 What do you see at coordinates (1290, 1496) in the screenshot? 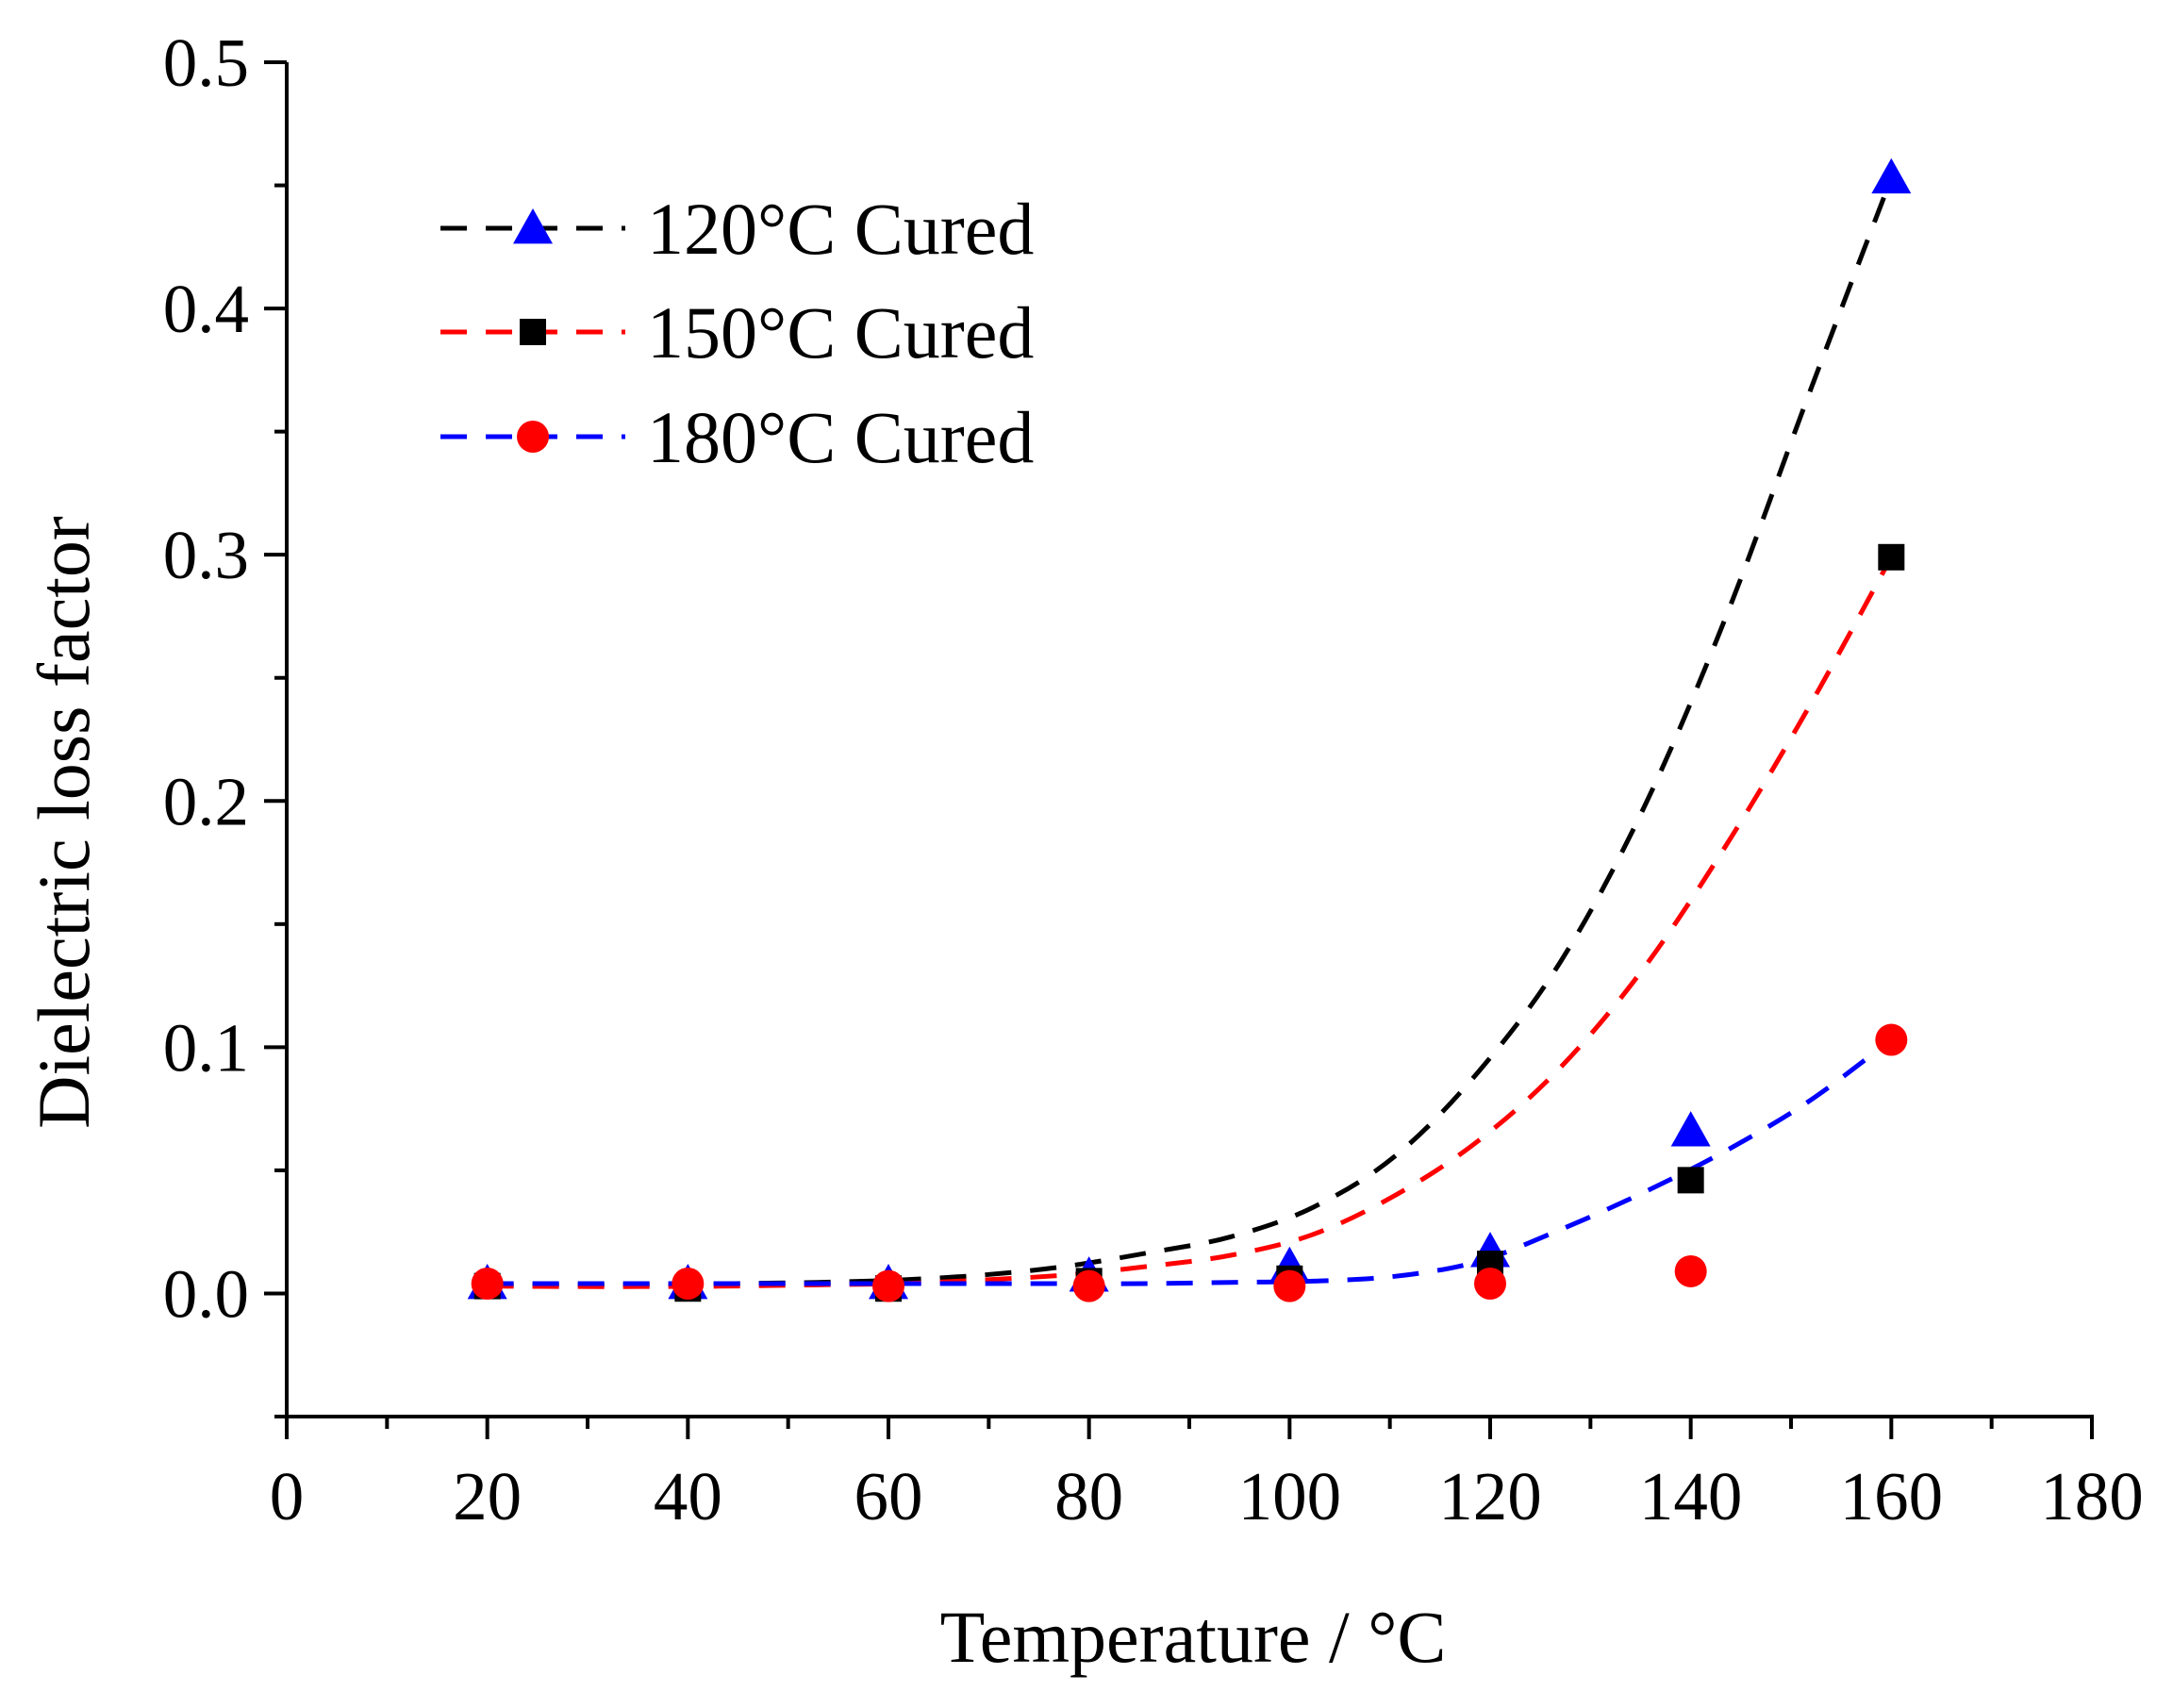
I see `x-tick-label: 100` at bounding box center [1290, 1496].